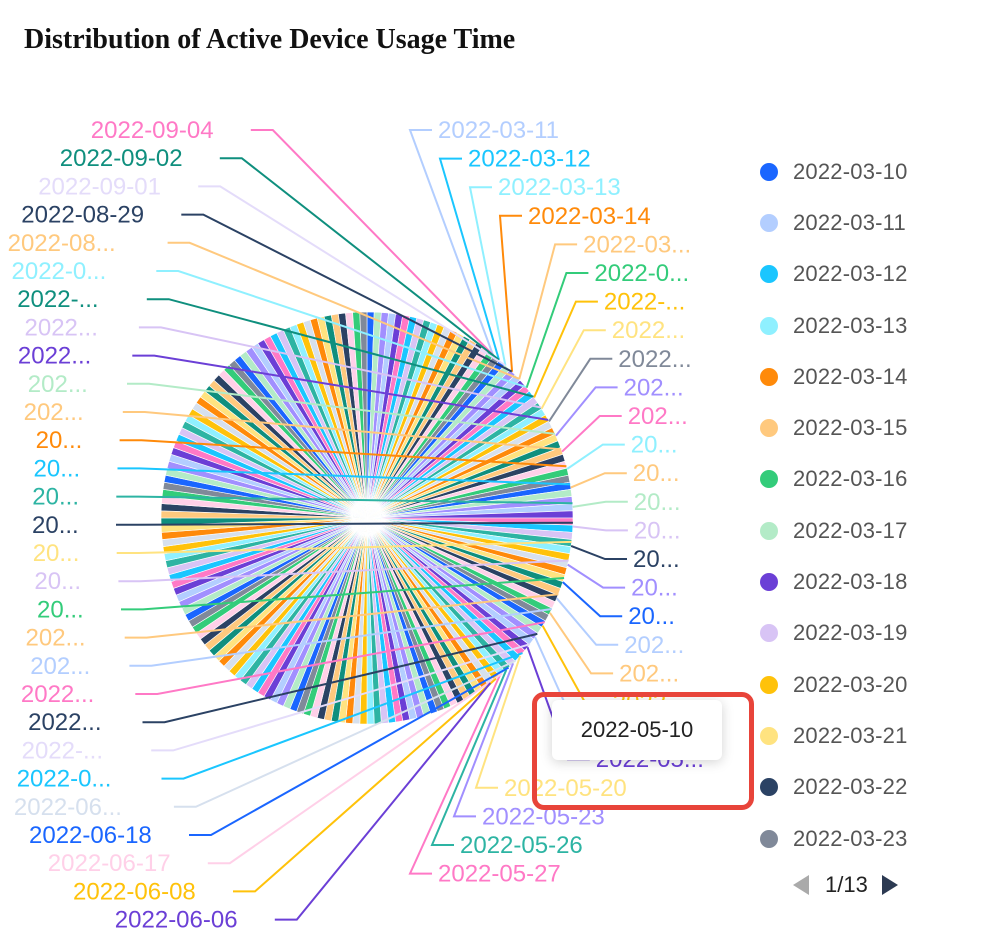 This screenshot has height=946, width=990. What do you see at coordinates (559, 187) in the screenshot?
I see `slice-label: 2022-03-13` at bounding box center [559, 187].